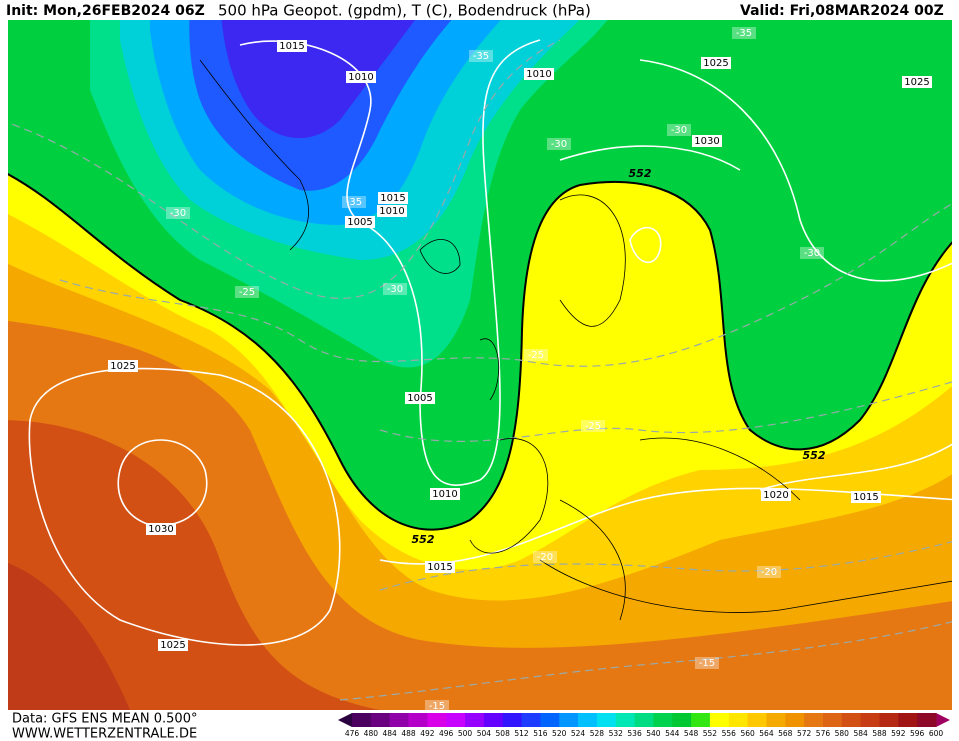  Describe the element at coordinates (814, 455) in the screenshot. I see `geopotential-label: 552` at that location.